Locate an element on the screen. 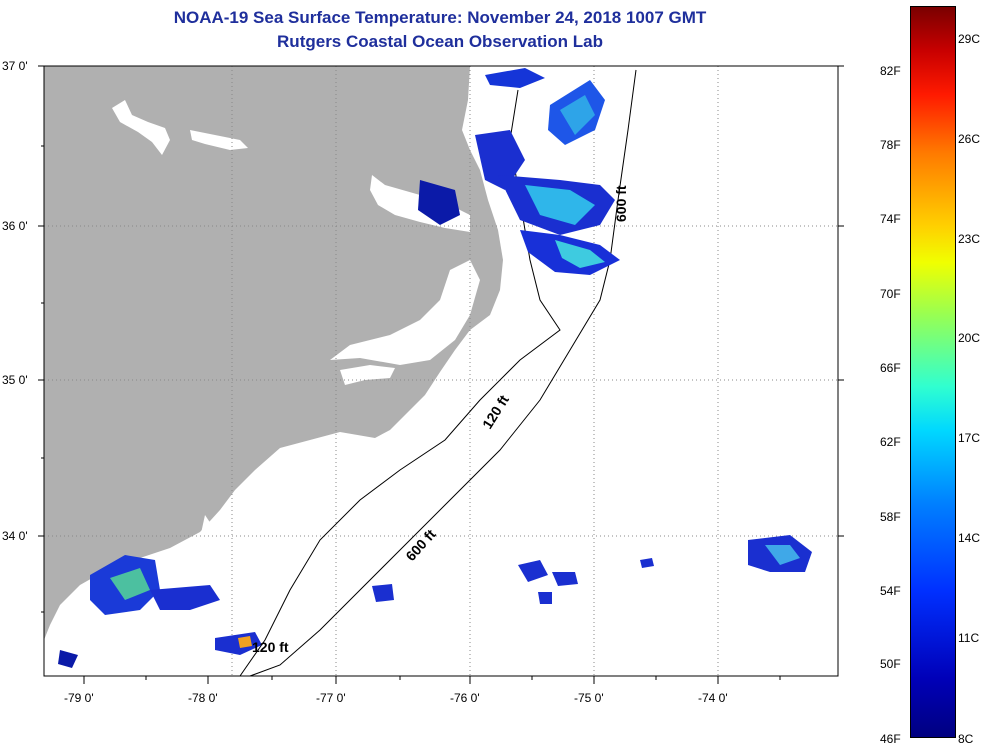 The width and height of the screenshot is (984, 754). colorbar-f-82: 82F is located at coordinates (890, 71).